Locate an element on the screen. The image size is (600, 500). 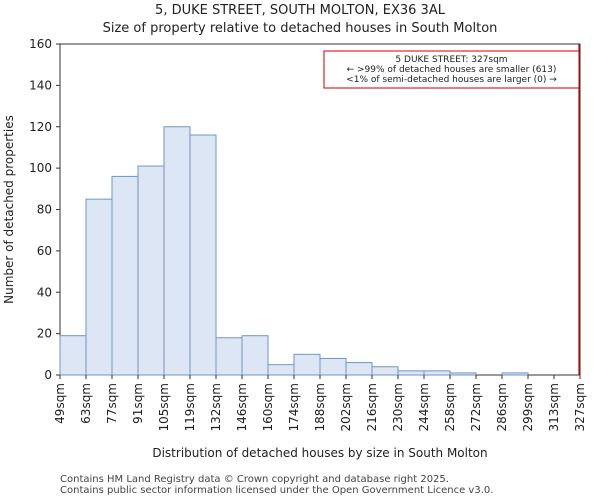
x-tick-label: 299sqm is located at coordinates (528, 407).